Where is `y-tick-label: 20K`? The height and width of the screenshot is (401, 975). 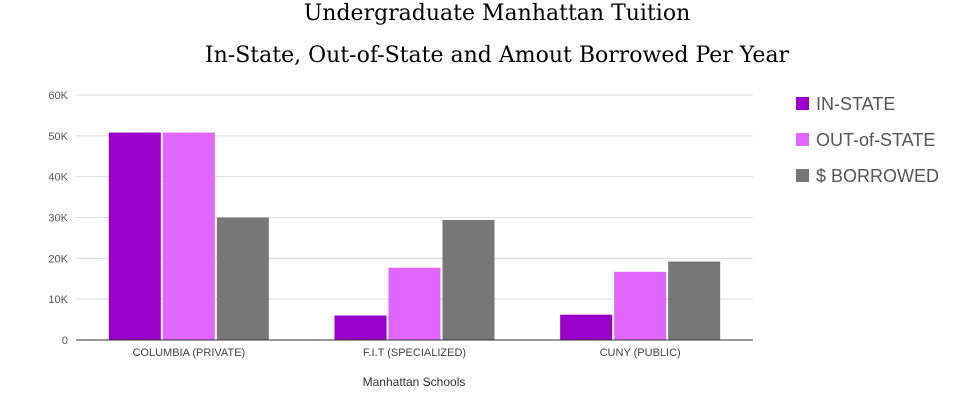
y-tick-label: 20K is located at coordinates (58, 259).